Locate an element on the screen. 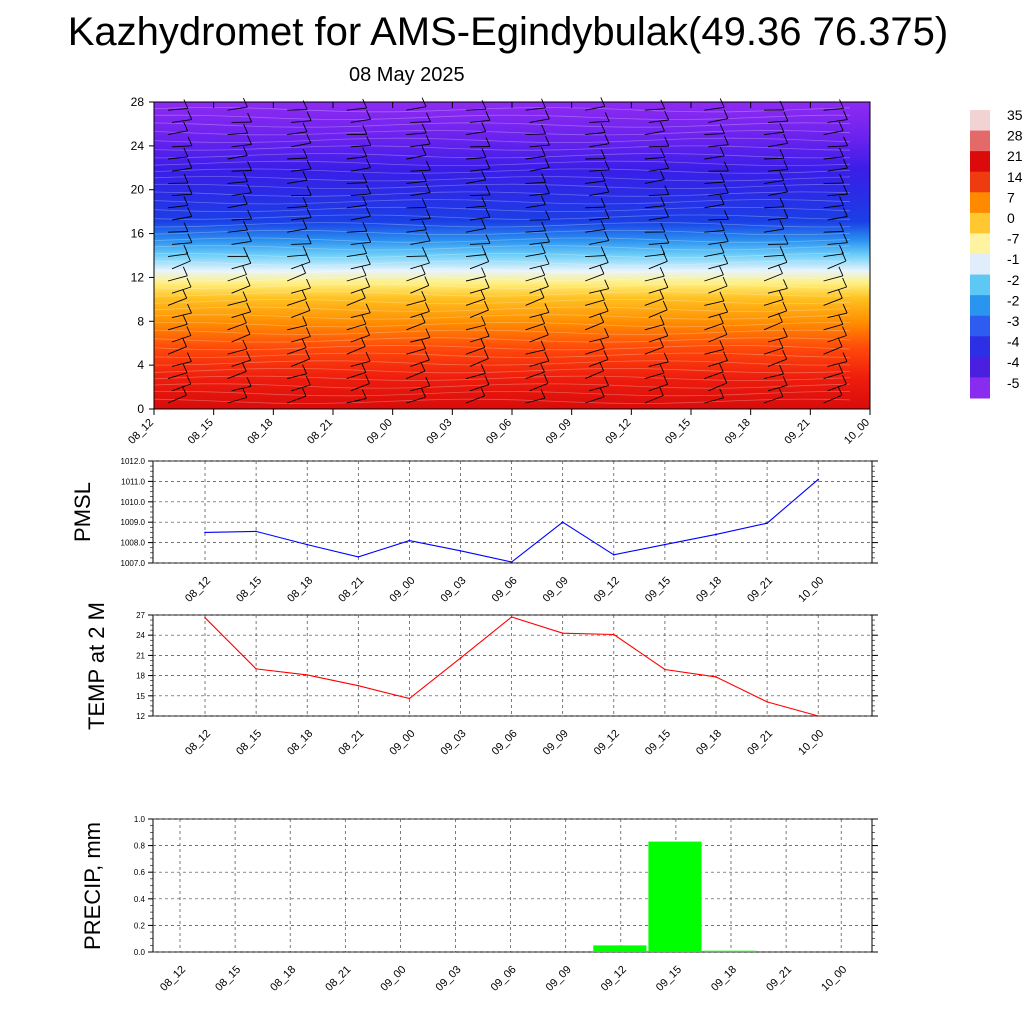  colorbar-label: 0 is located at coordinates (1011, 218).